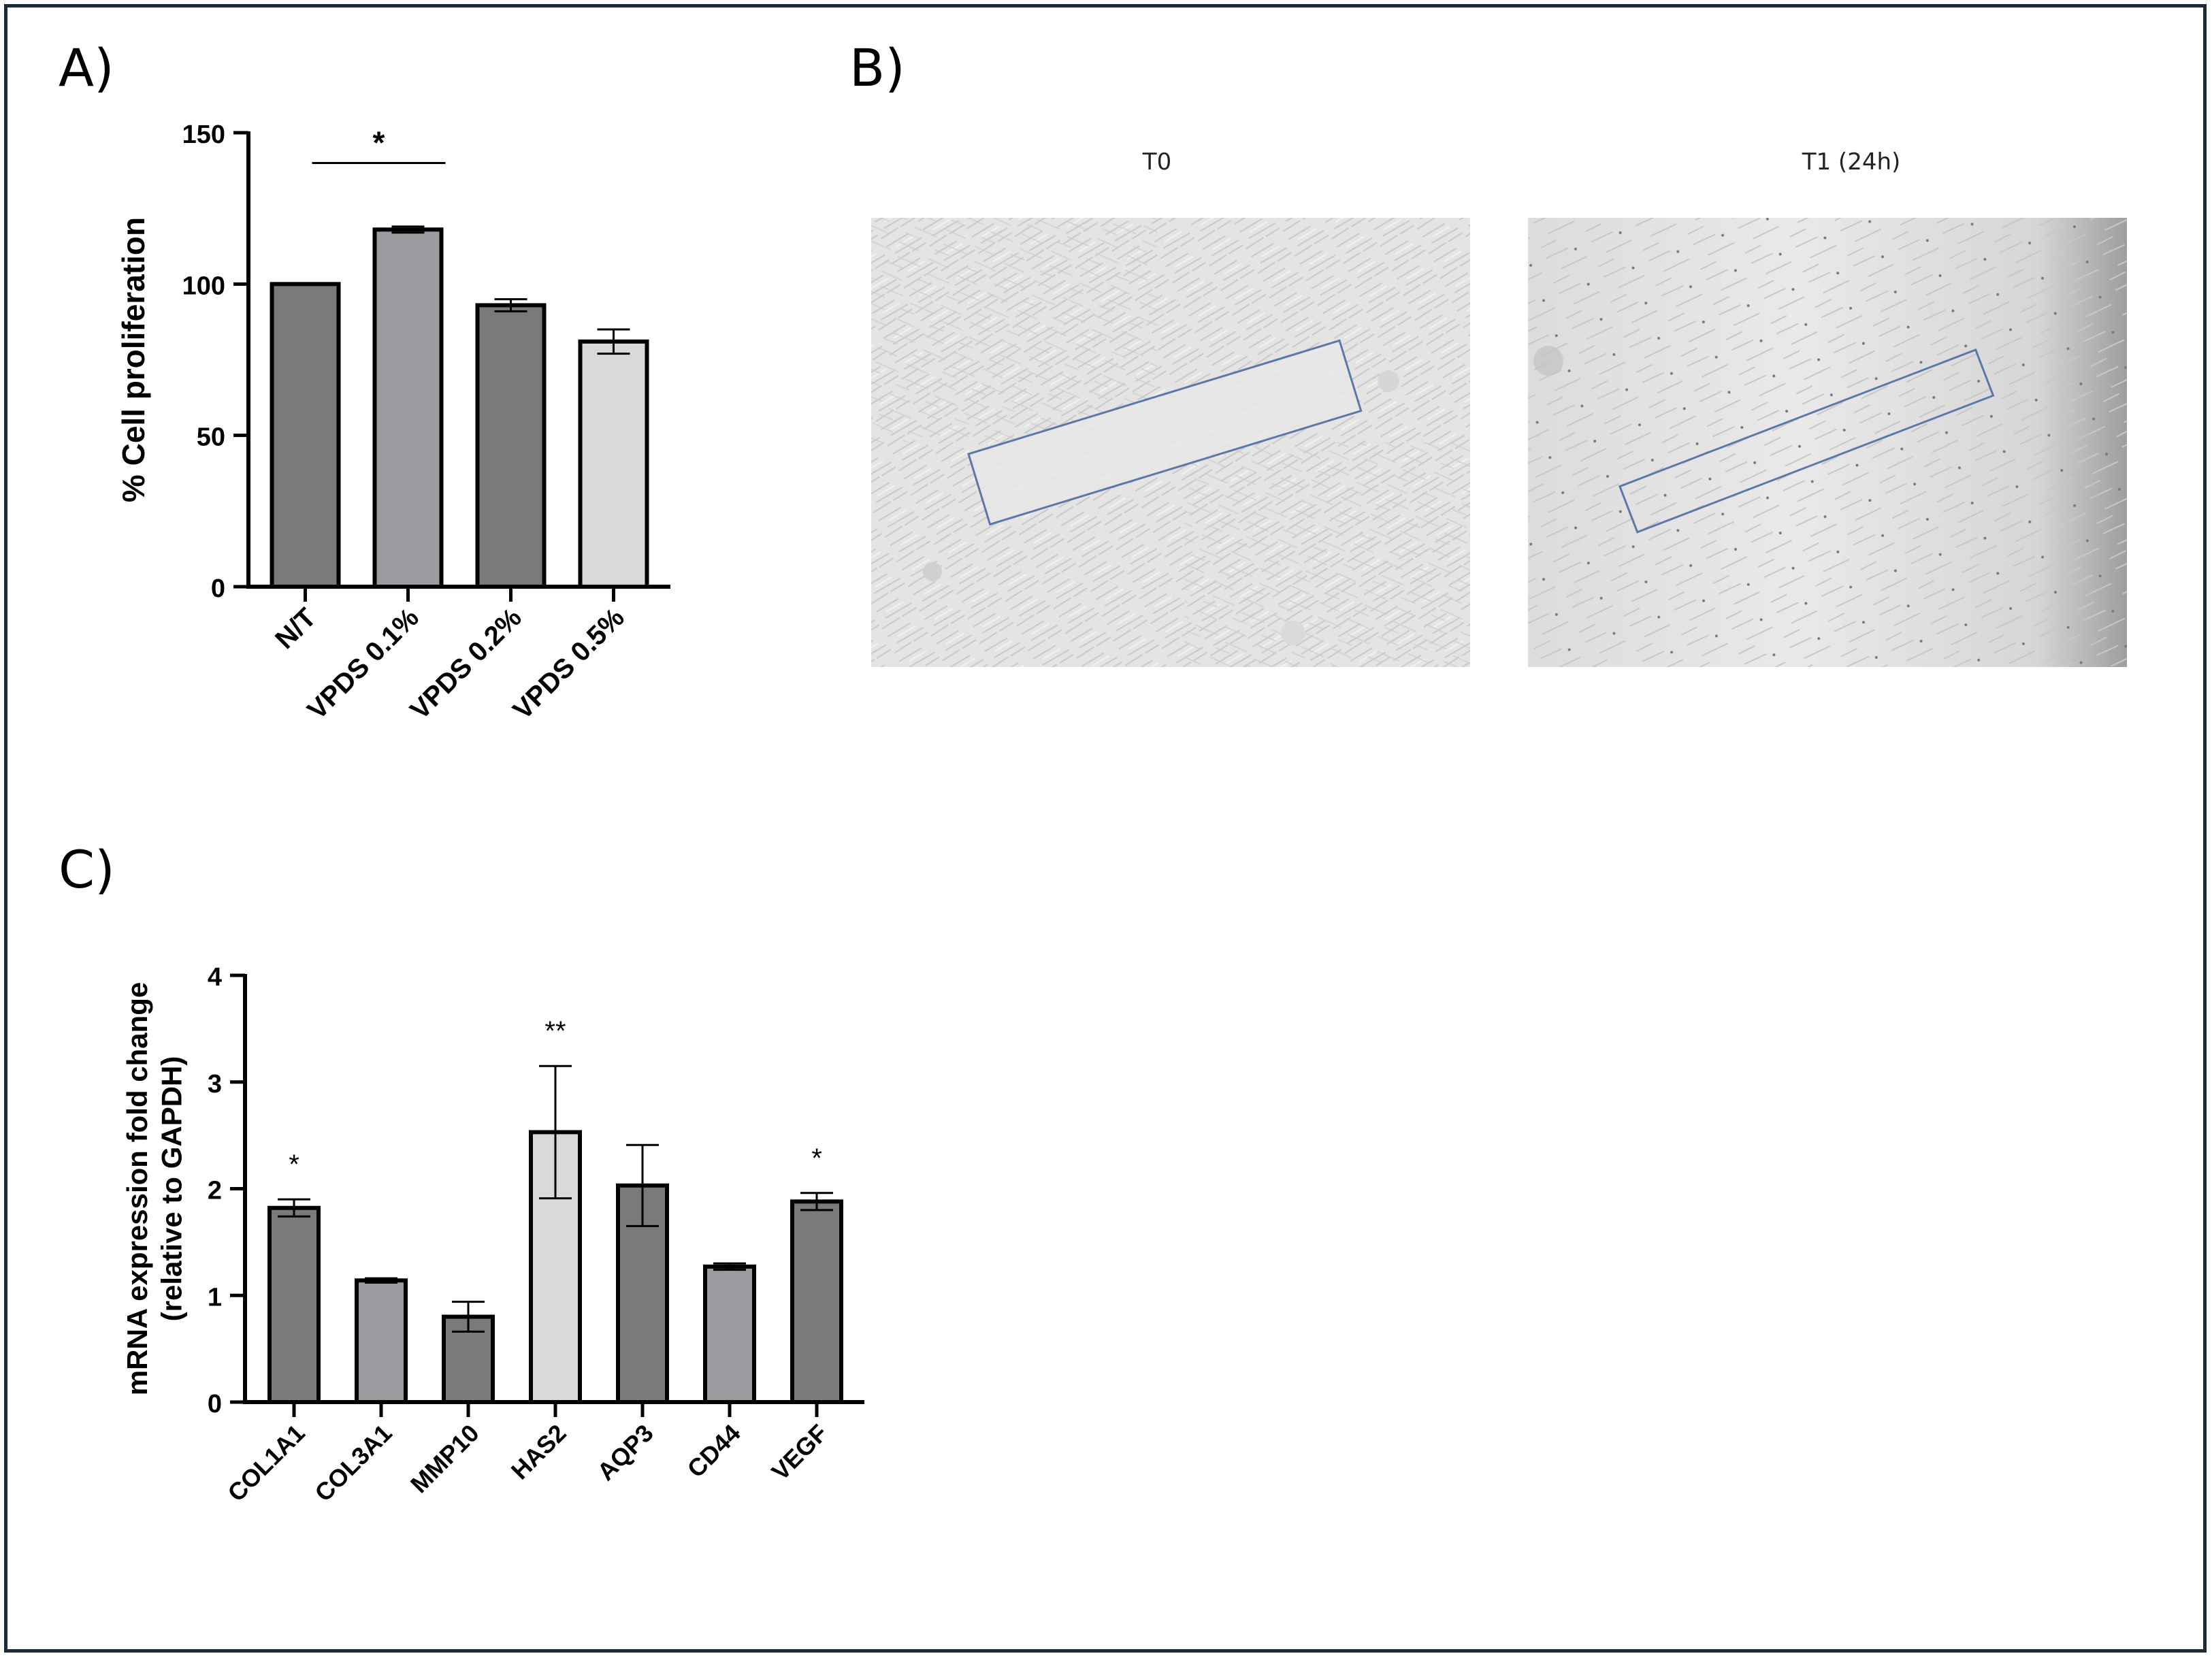 The height and width of the screenshot is (1658, 2212). Describe the element at coordinates (363, 663) in the screenshot. I see `category-label: VPDS 0.1%` at that location.